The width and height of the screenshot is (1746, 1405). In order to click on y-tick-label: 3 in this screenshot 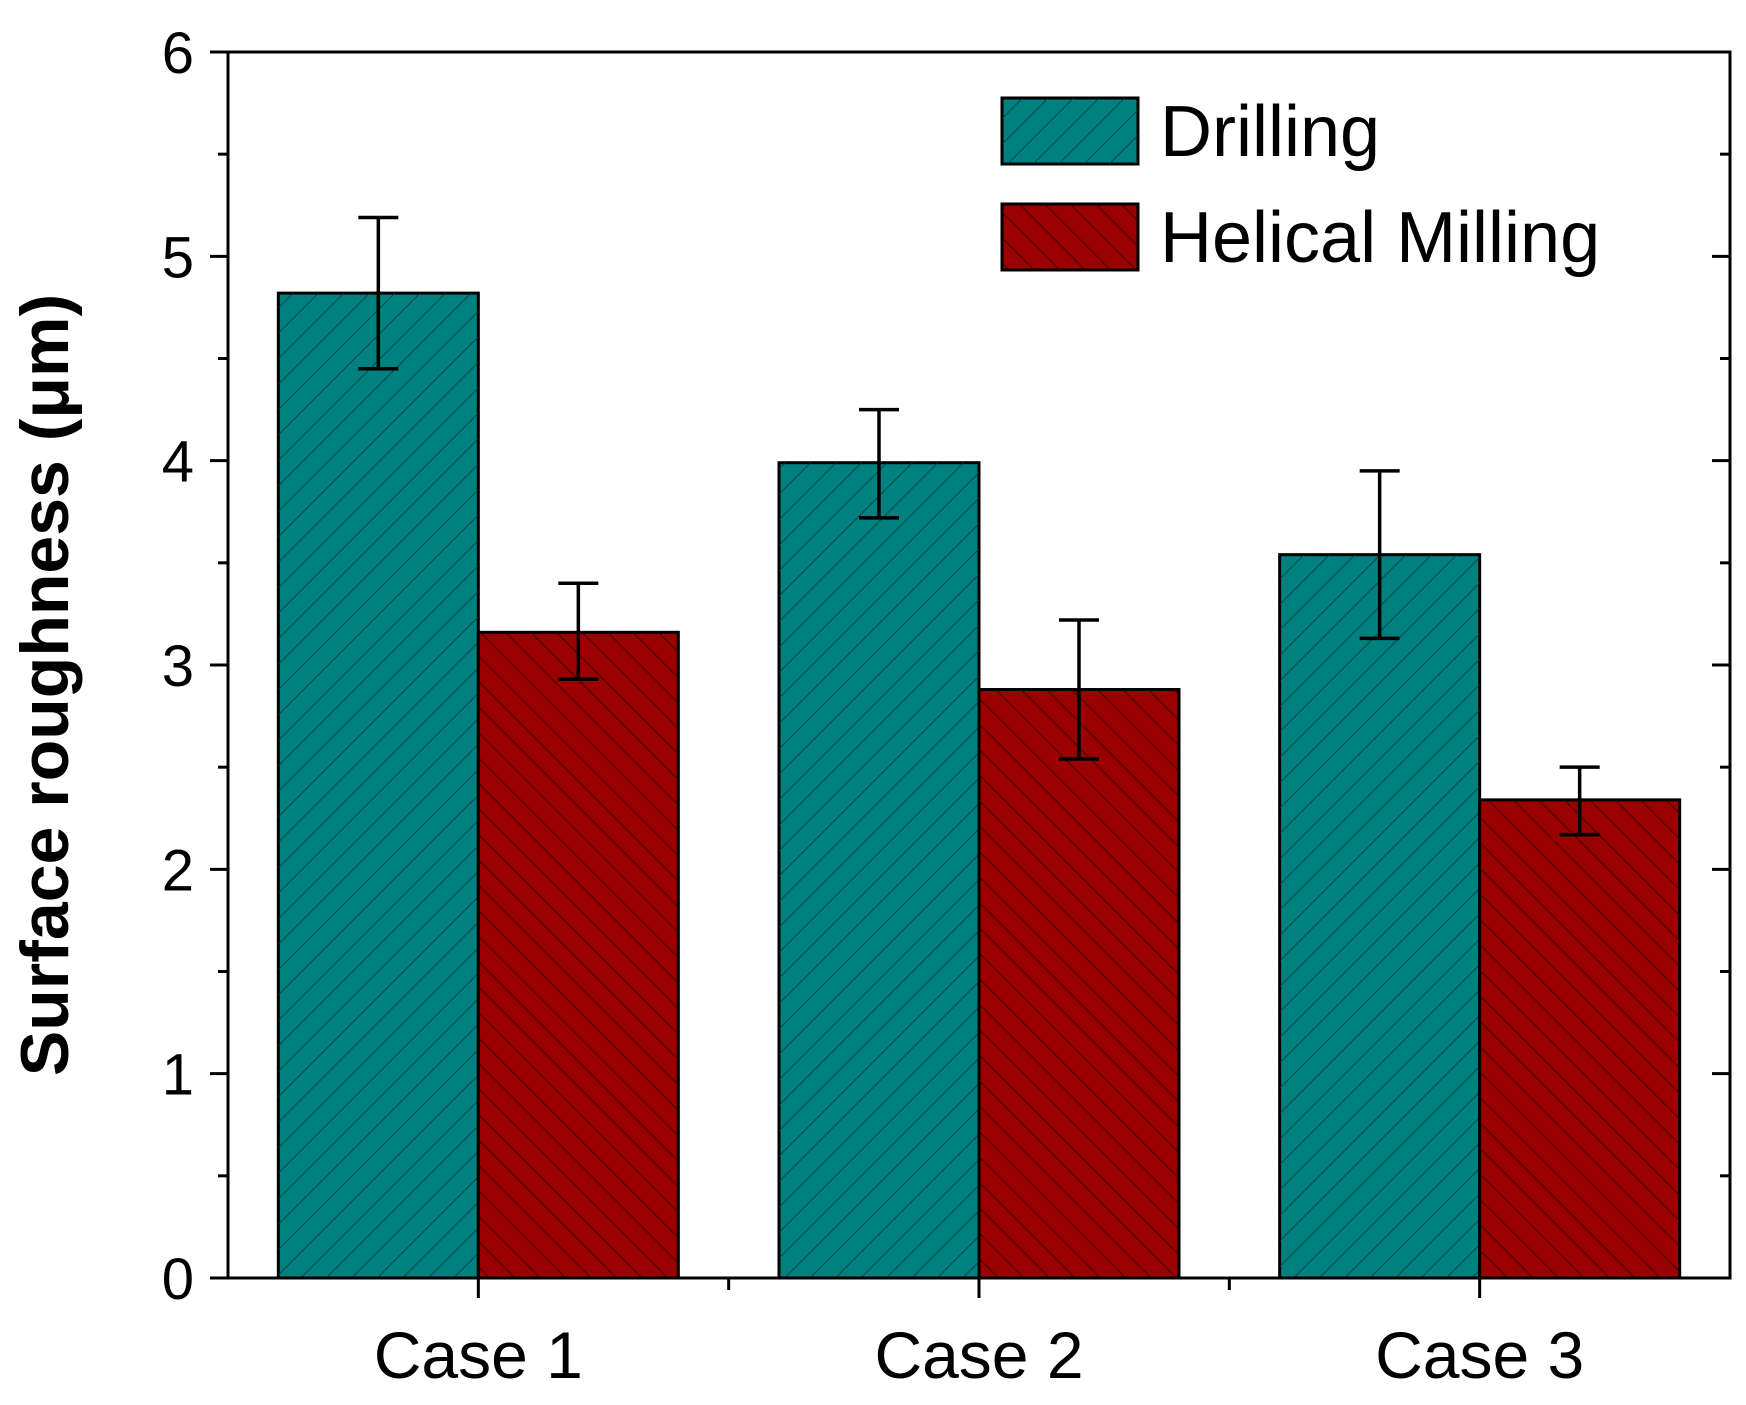, I will do `click(178, 666)`.